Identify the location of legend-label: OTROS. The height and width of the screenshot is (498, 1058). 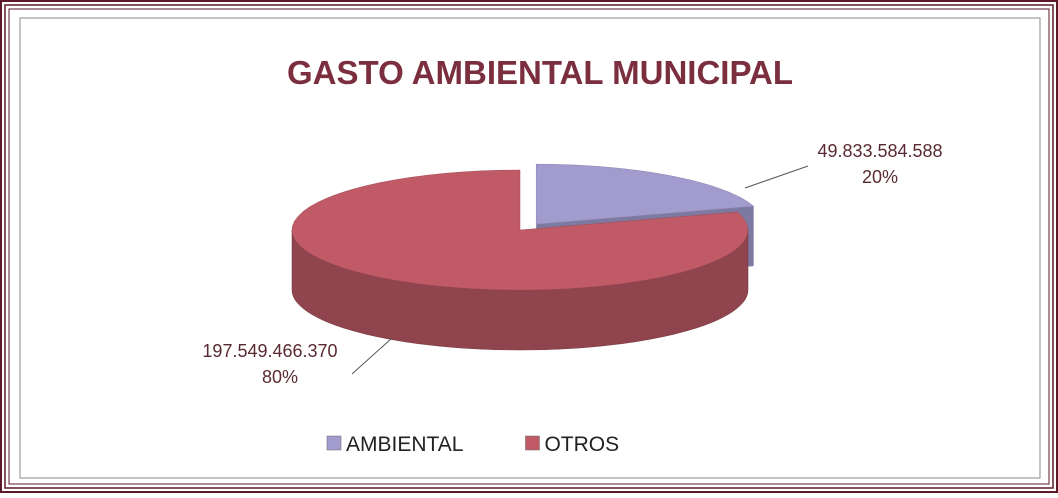
(581, 444).